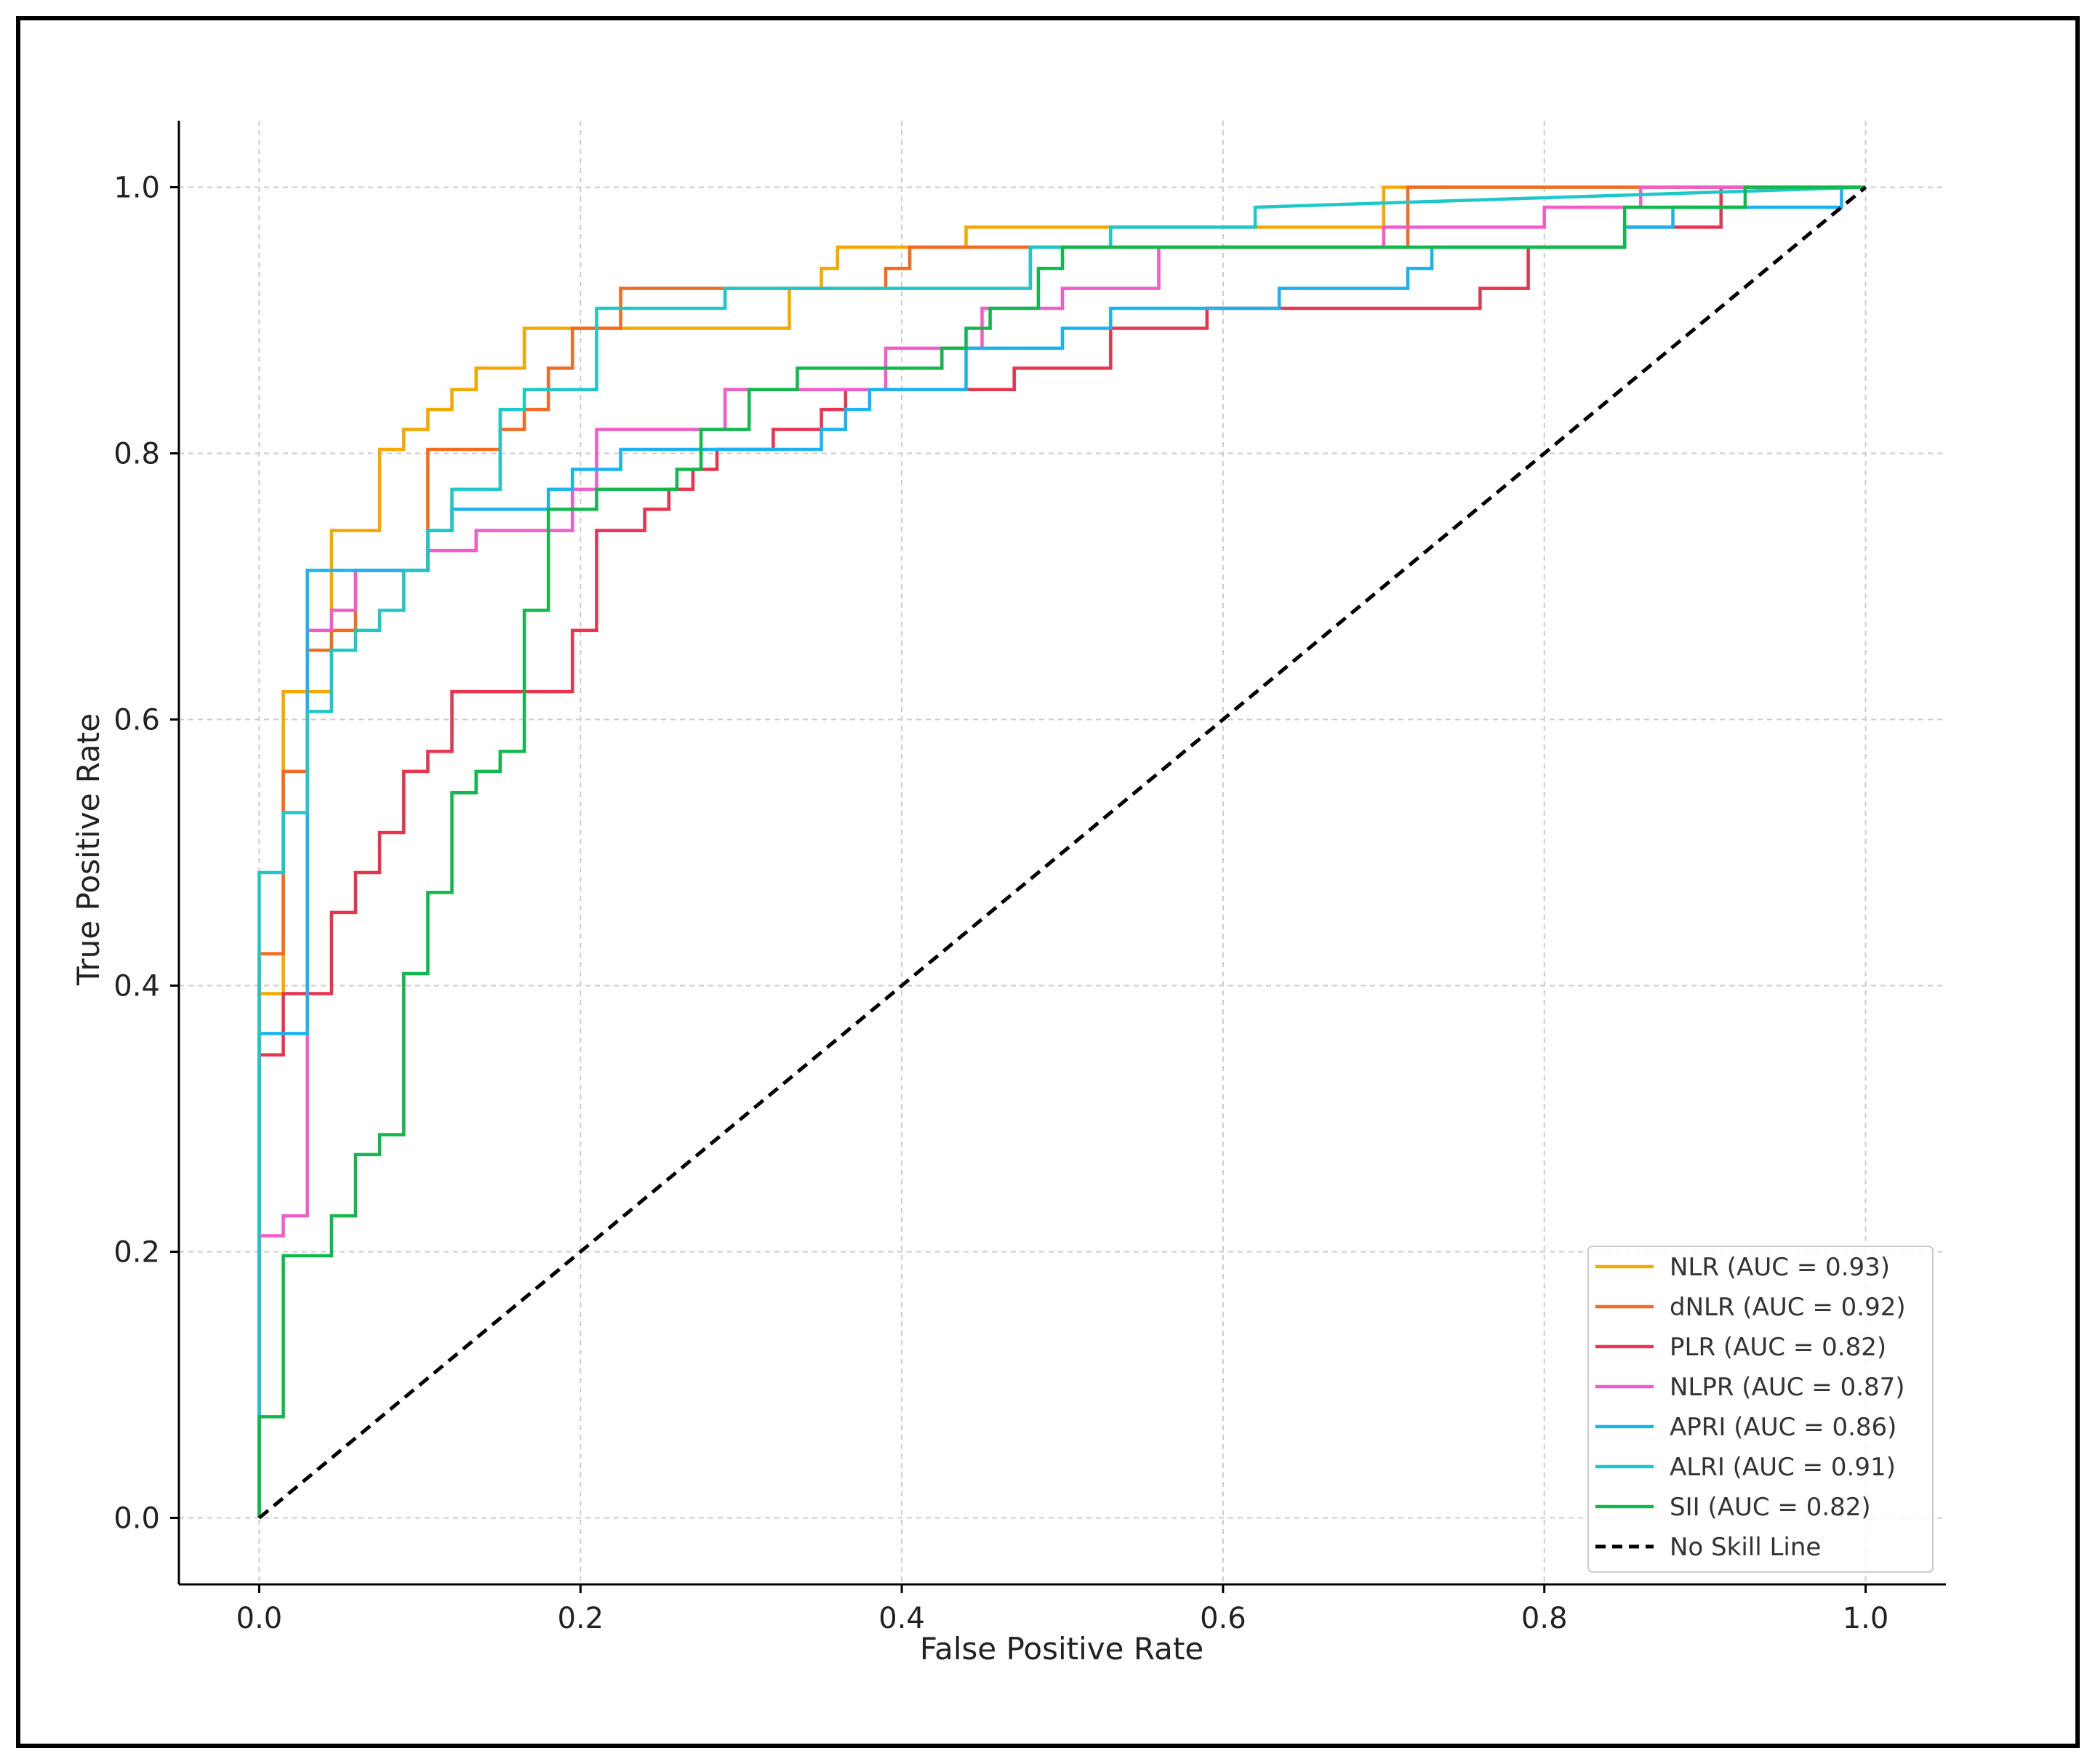  I want to click on legend-label-plr: PLR (AUC = 0.82), so click(1778, 1347).